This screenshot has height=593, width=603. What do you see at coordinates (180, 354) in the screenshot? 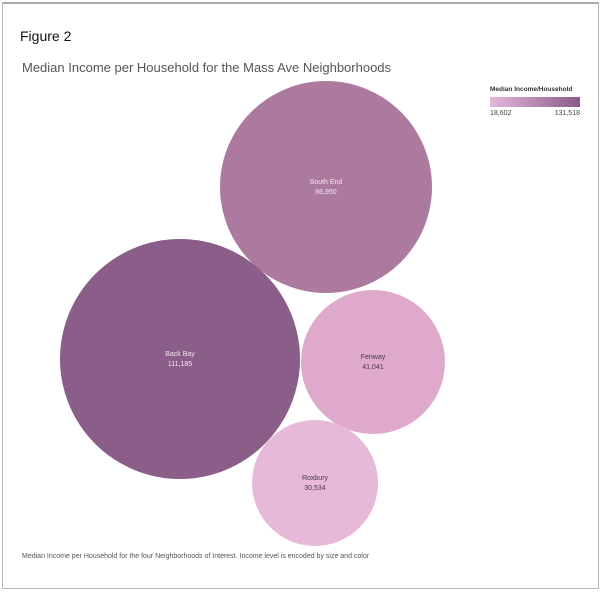
I see `bubble-label-back-bay: Back Bay` at bounding box center [180, 354].